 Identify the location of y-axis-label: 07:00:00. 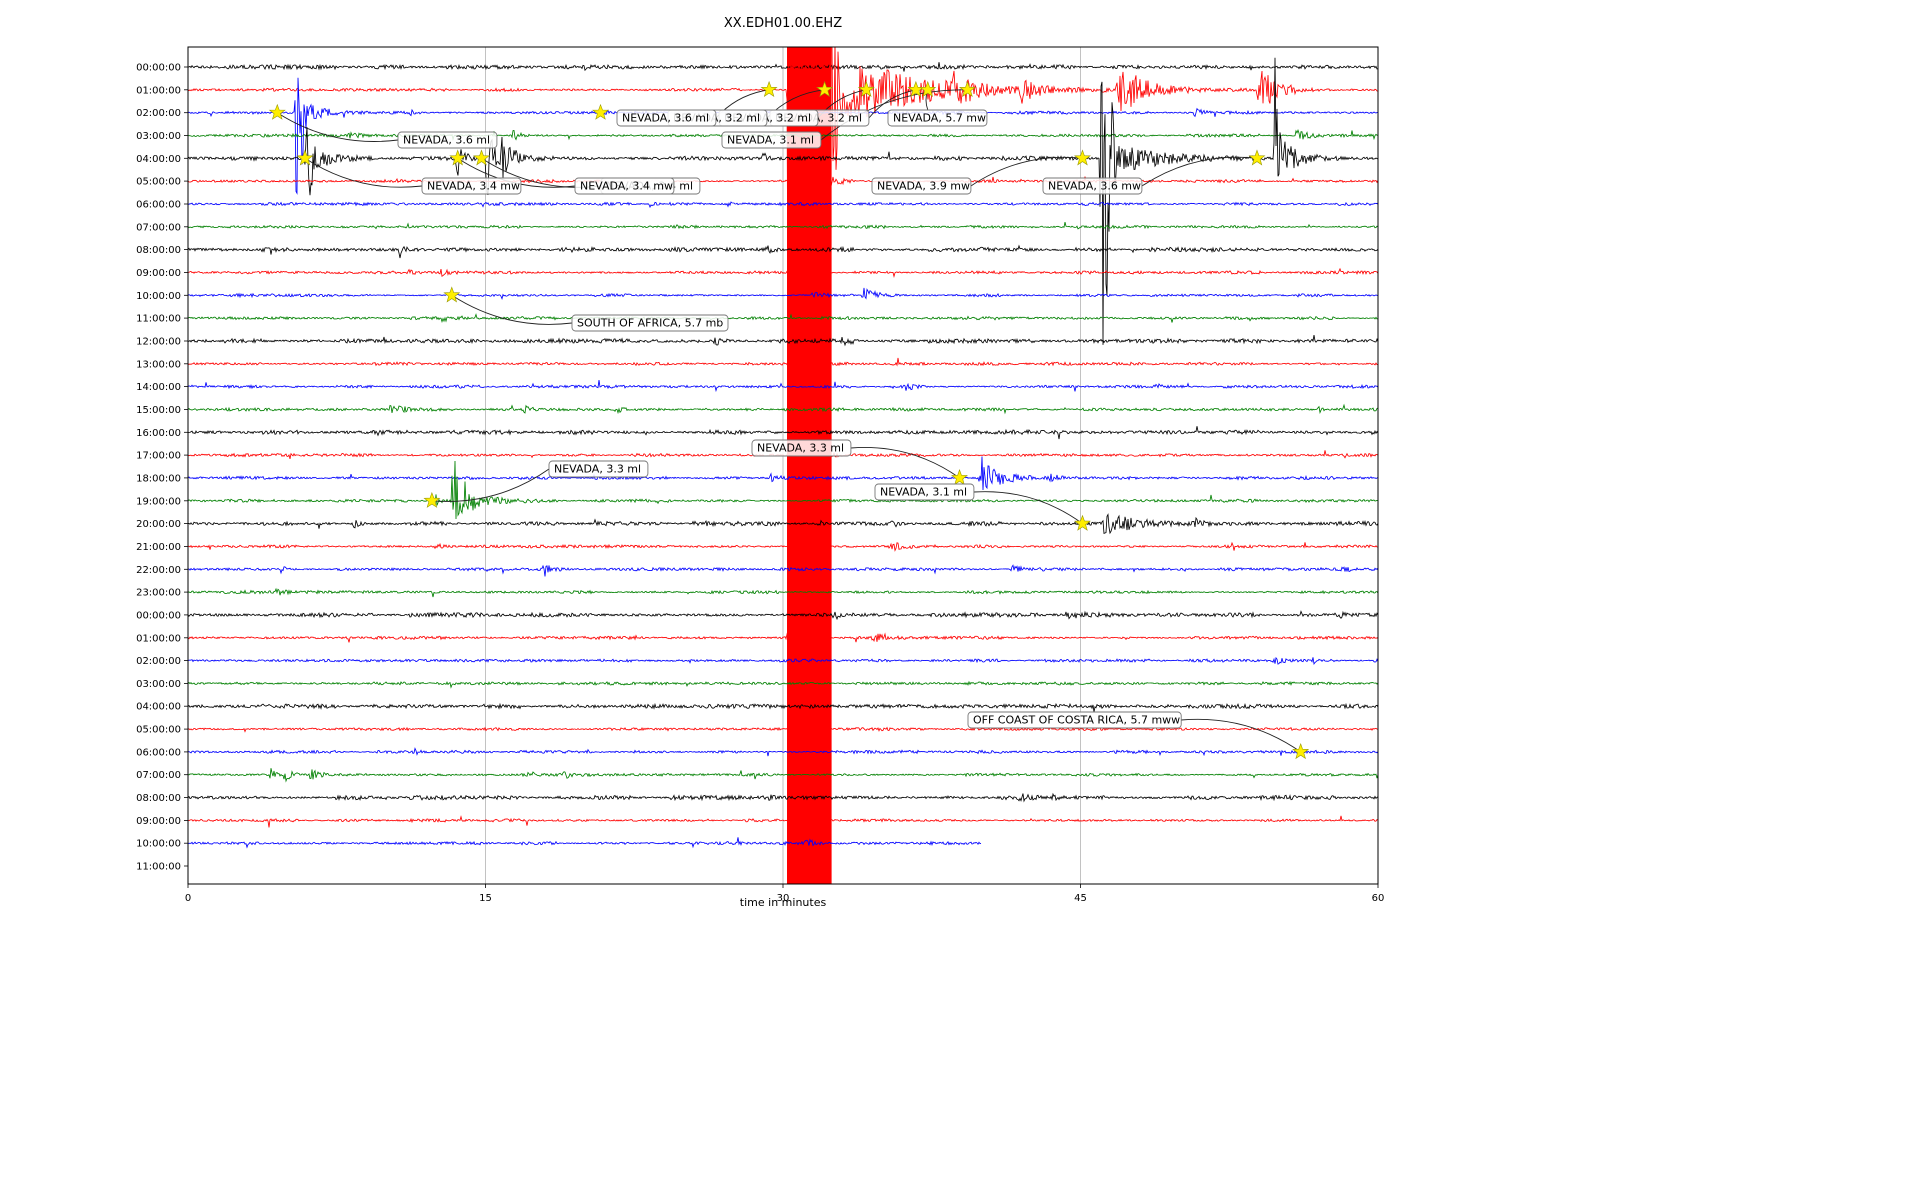
(158, 775).